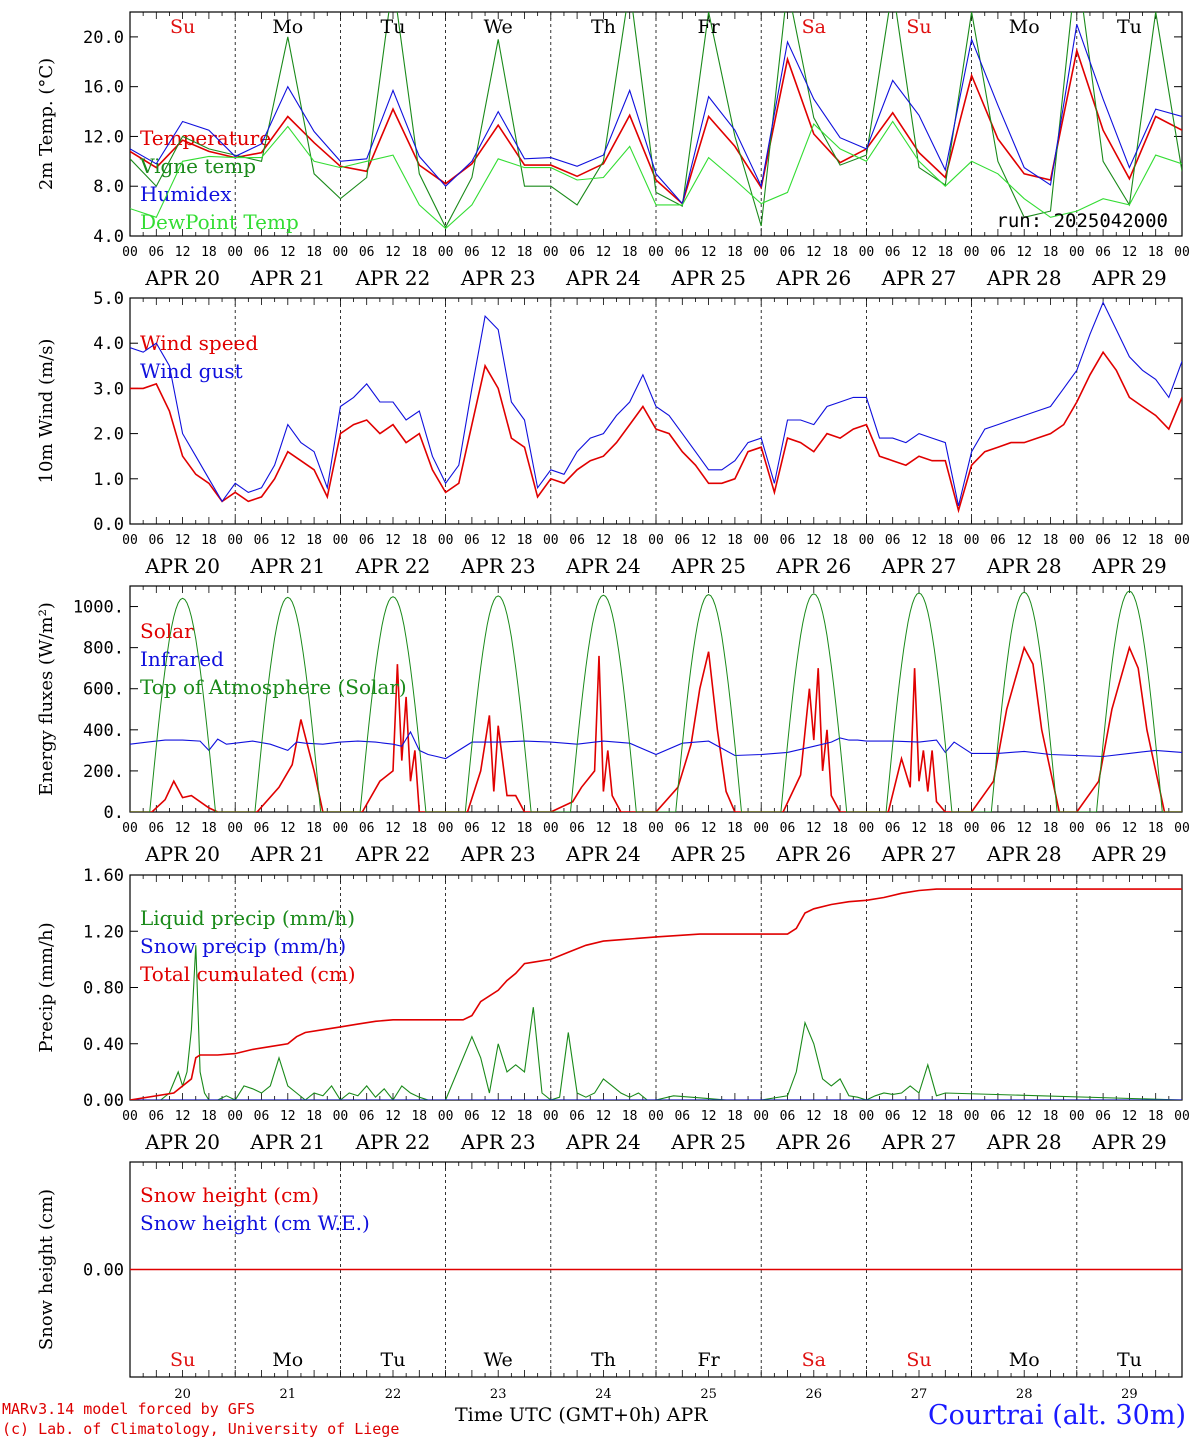  Describe the element at coordinates (393, 278) in the screenshot. I see `temp-date-label: APR 22` at that location.